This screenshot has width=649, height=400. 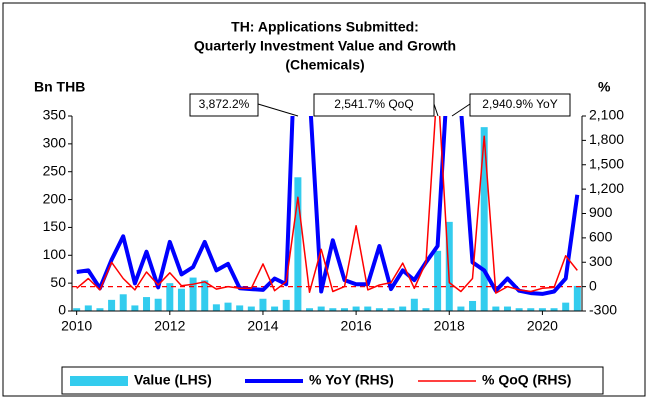 I want to click on y2-tick-label: 1,200, so click(x=606, y=188).